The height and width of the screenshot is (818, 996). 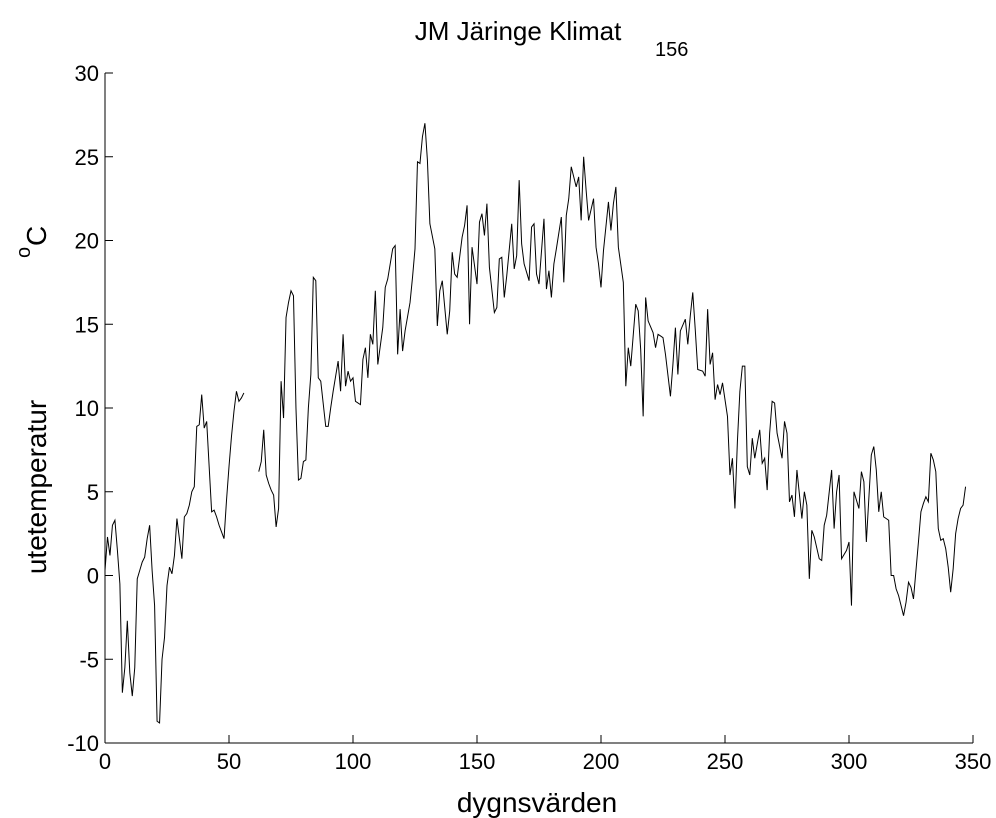 I want to click on y-axis-unit: C, so click(x=36, y=236).